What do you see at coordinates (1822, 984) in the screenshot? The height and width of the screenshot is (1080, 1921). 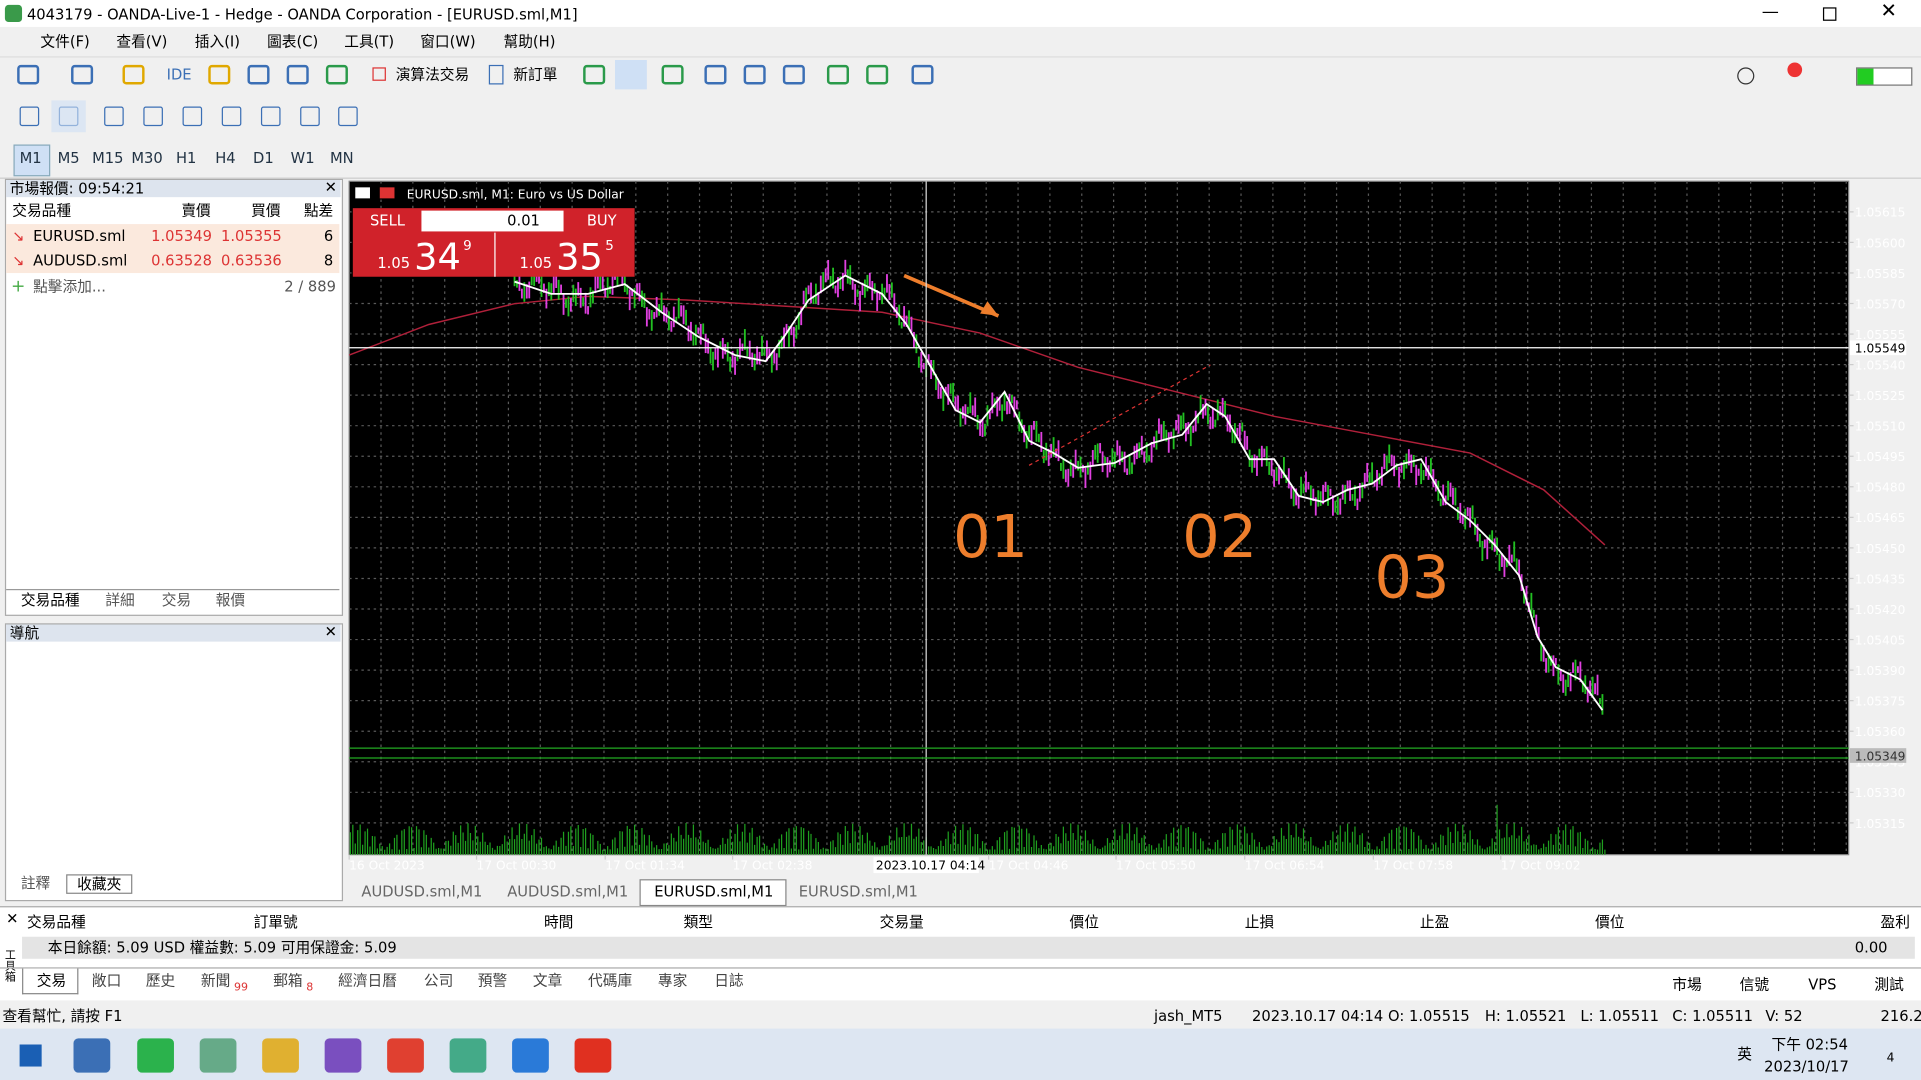 I see `service-link: VPS` at bounding box center [1822, 984].